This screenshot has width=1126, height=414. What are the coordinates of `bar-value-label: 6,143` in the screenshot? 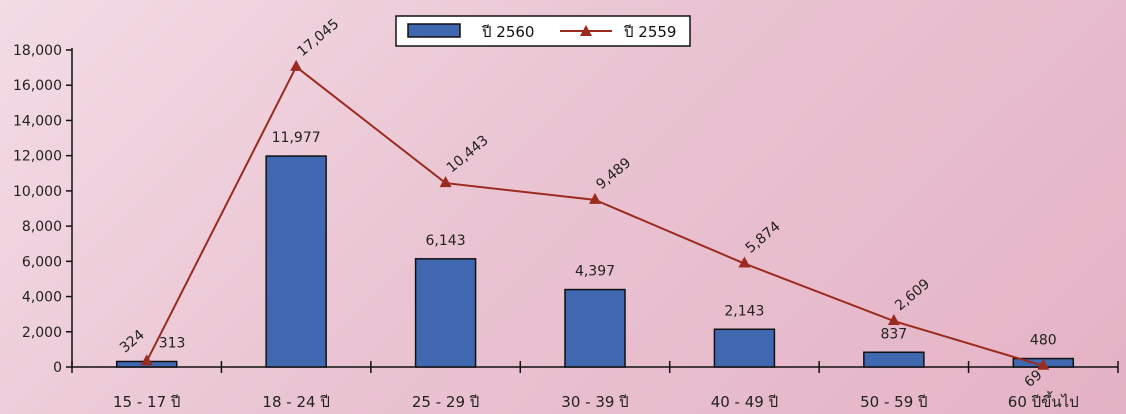 It's located at (446, 241).